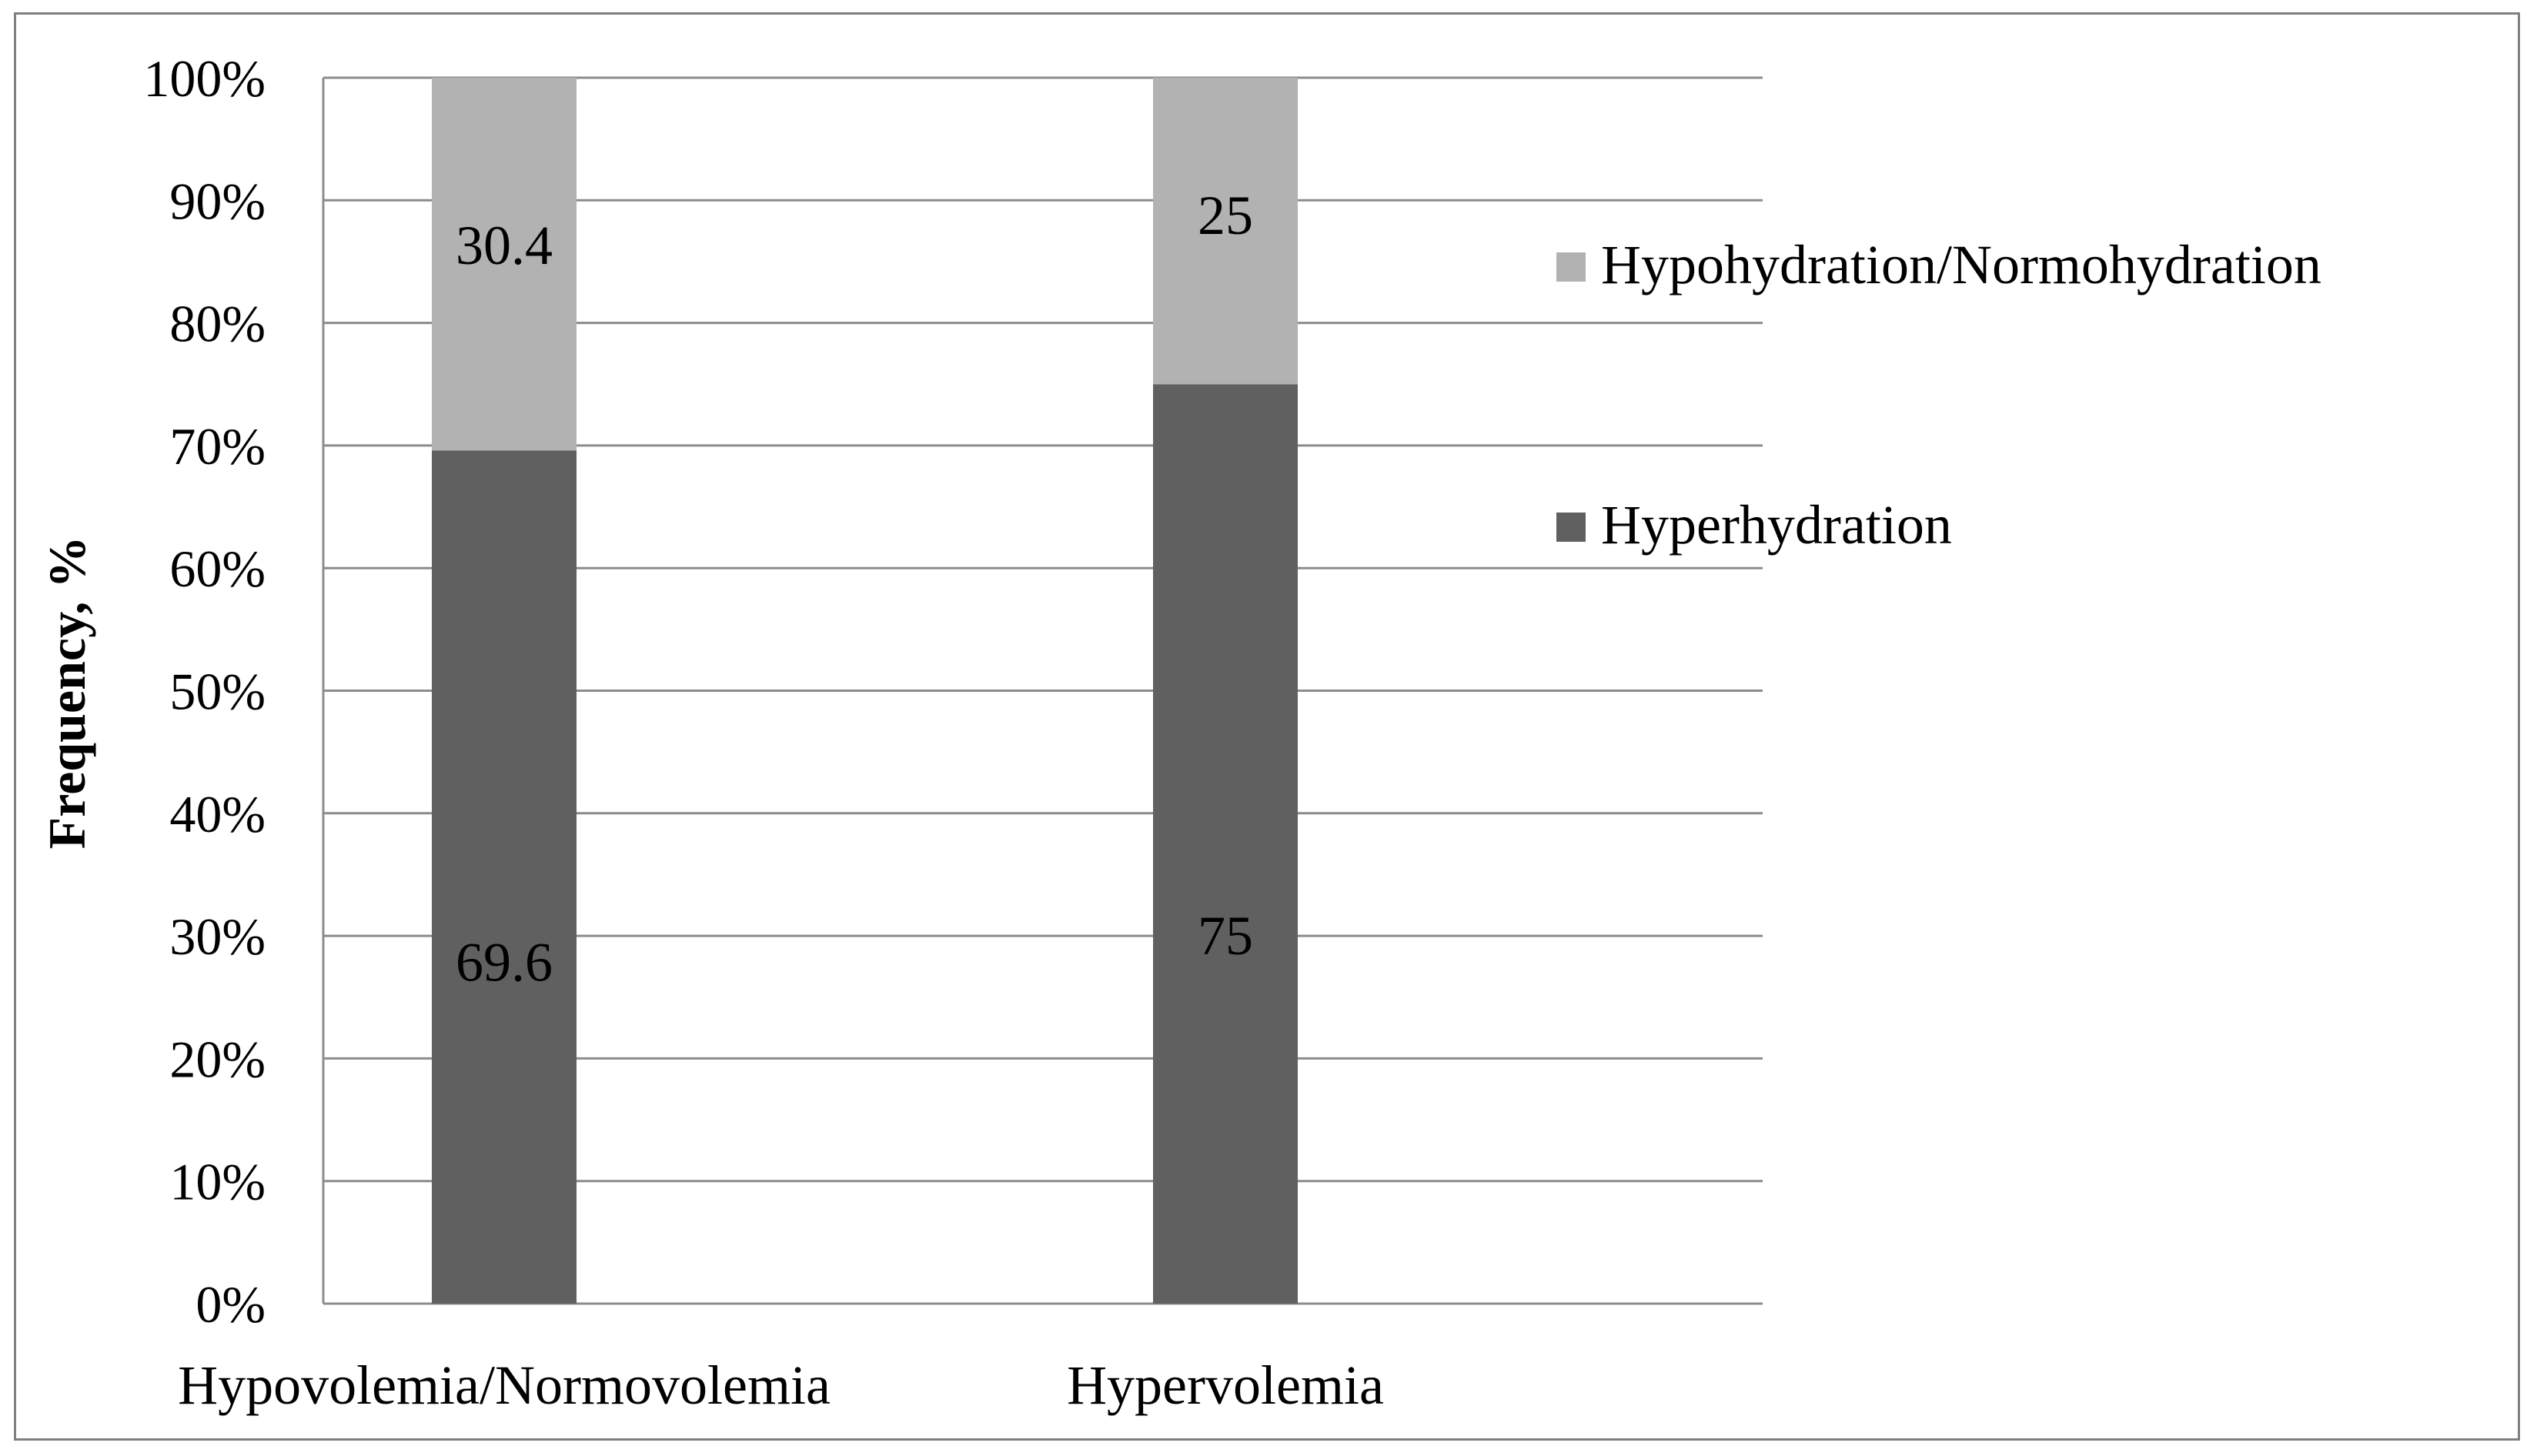  Describe the element at coordinates (67, 693) in the screenshot. I see `y-axis-label: Frequency, %` at that location.